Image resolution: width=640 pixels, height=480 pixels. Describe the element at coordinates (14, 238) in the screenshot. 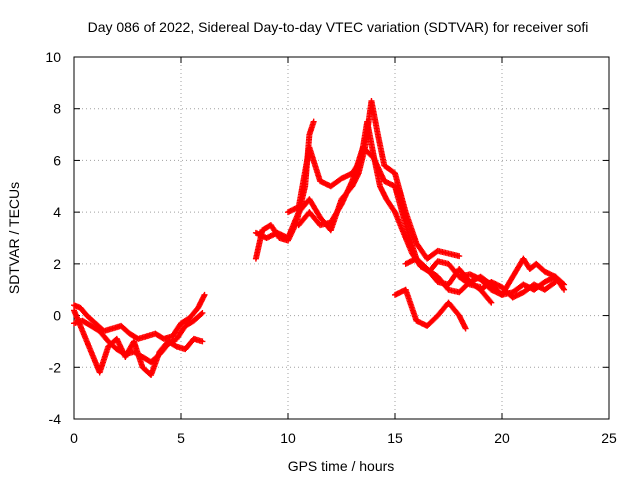

I see `y-axis-label: SDTVAR / TECUs` at that location.